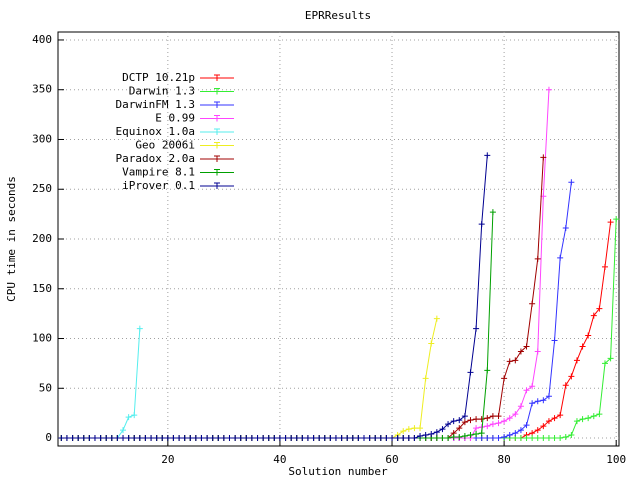  I want to click on y-tick-label: 150, so click(42, 288).